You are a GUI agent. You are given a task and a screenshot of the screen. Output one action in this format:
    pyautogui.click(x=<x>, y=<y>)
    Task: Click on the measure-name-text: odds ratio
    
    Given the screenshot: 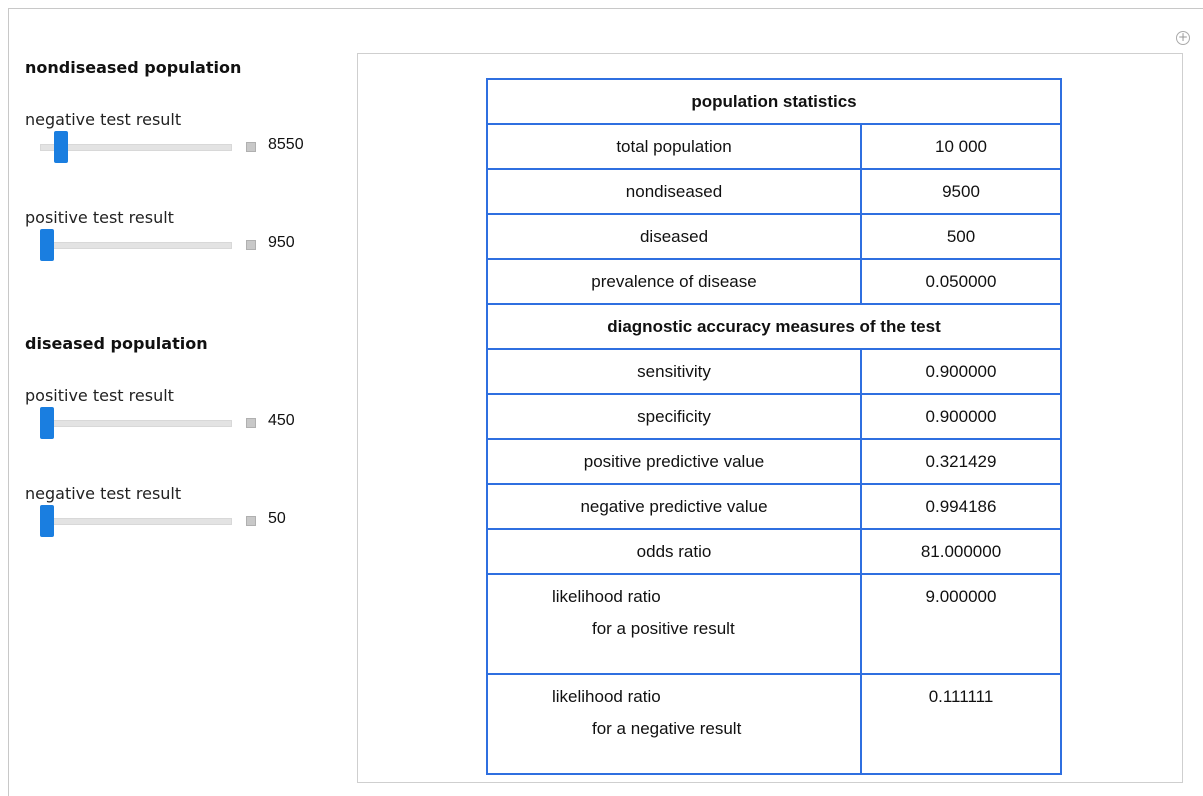 What is the action you would take?
    pyautogui.click(x=674, y=551)
    